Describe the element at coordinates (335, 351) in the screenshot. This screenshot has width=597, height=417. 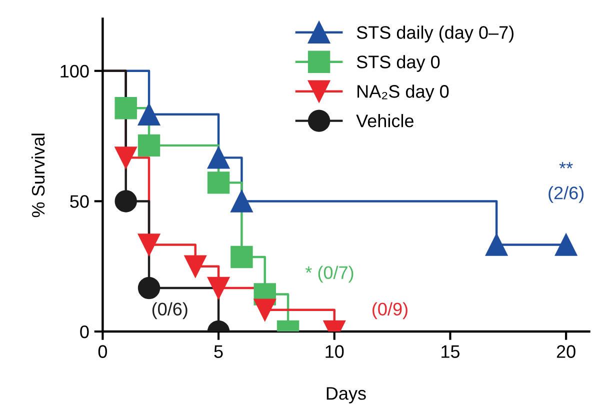
I see `x-tick-label: 10` at that location.